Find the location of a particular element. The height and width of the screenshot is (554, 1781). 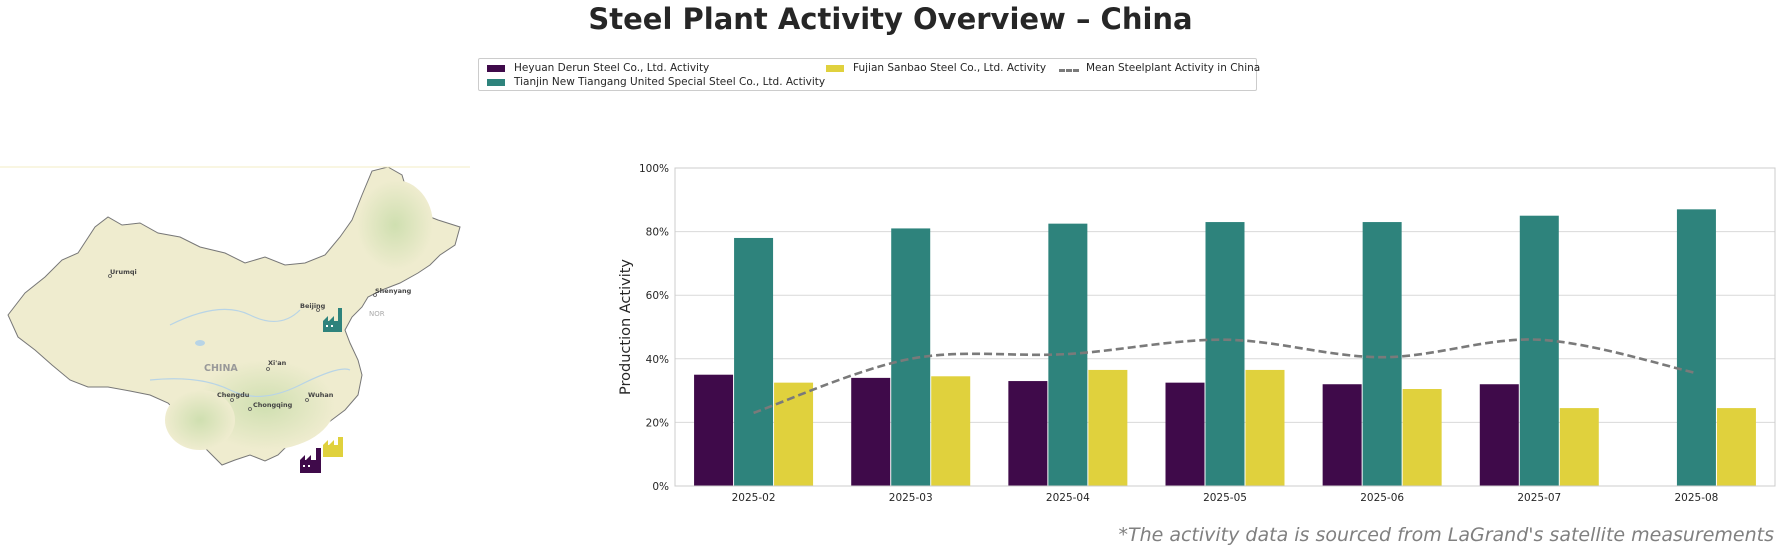

x-tick-label: 2025-05 is located at coordinates (1225, 498).